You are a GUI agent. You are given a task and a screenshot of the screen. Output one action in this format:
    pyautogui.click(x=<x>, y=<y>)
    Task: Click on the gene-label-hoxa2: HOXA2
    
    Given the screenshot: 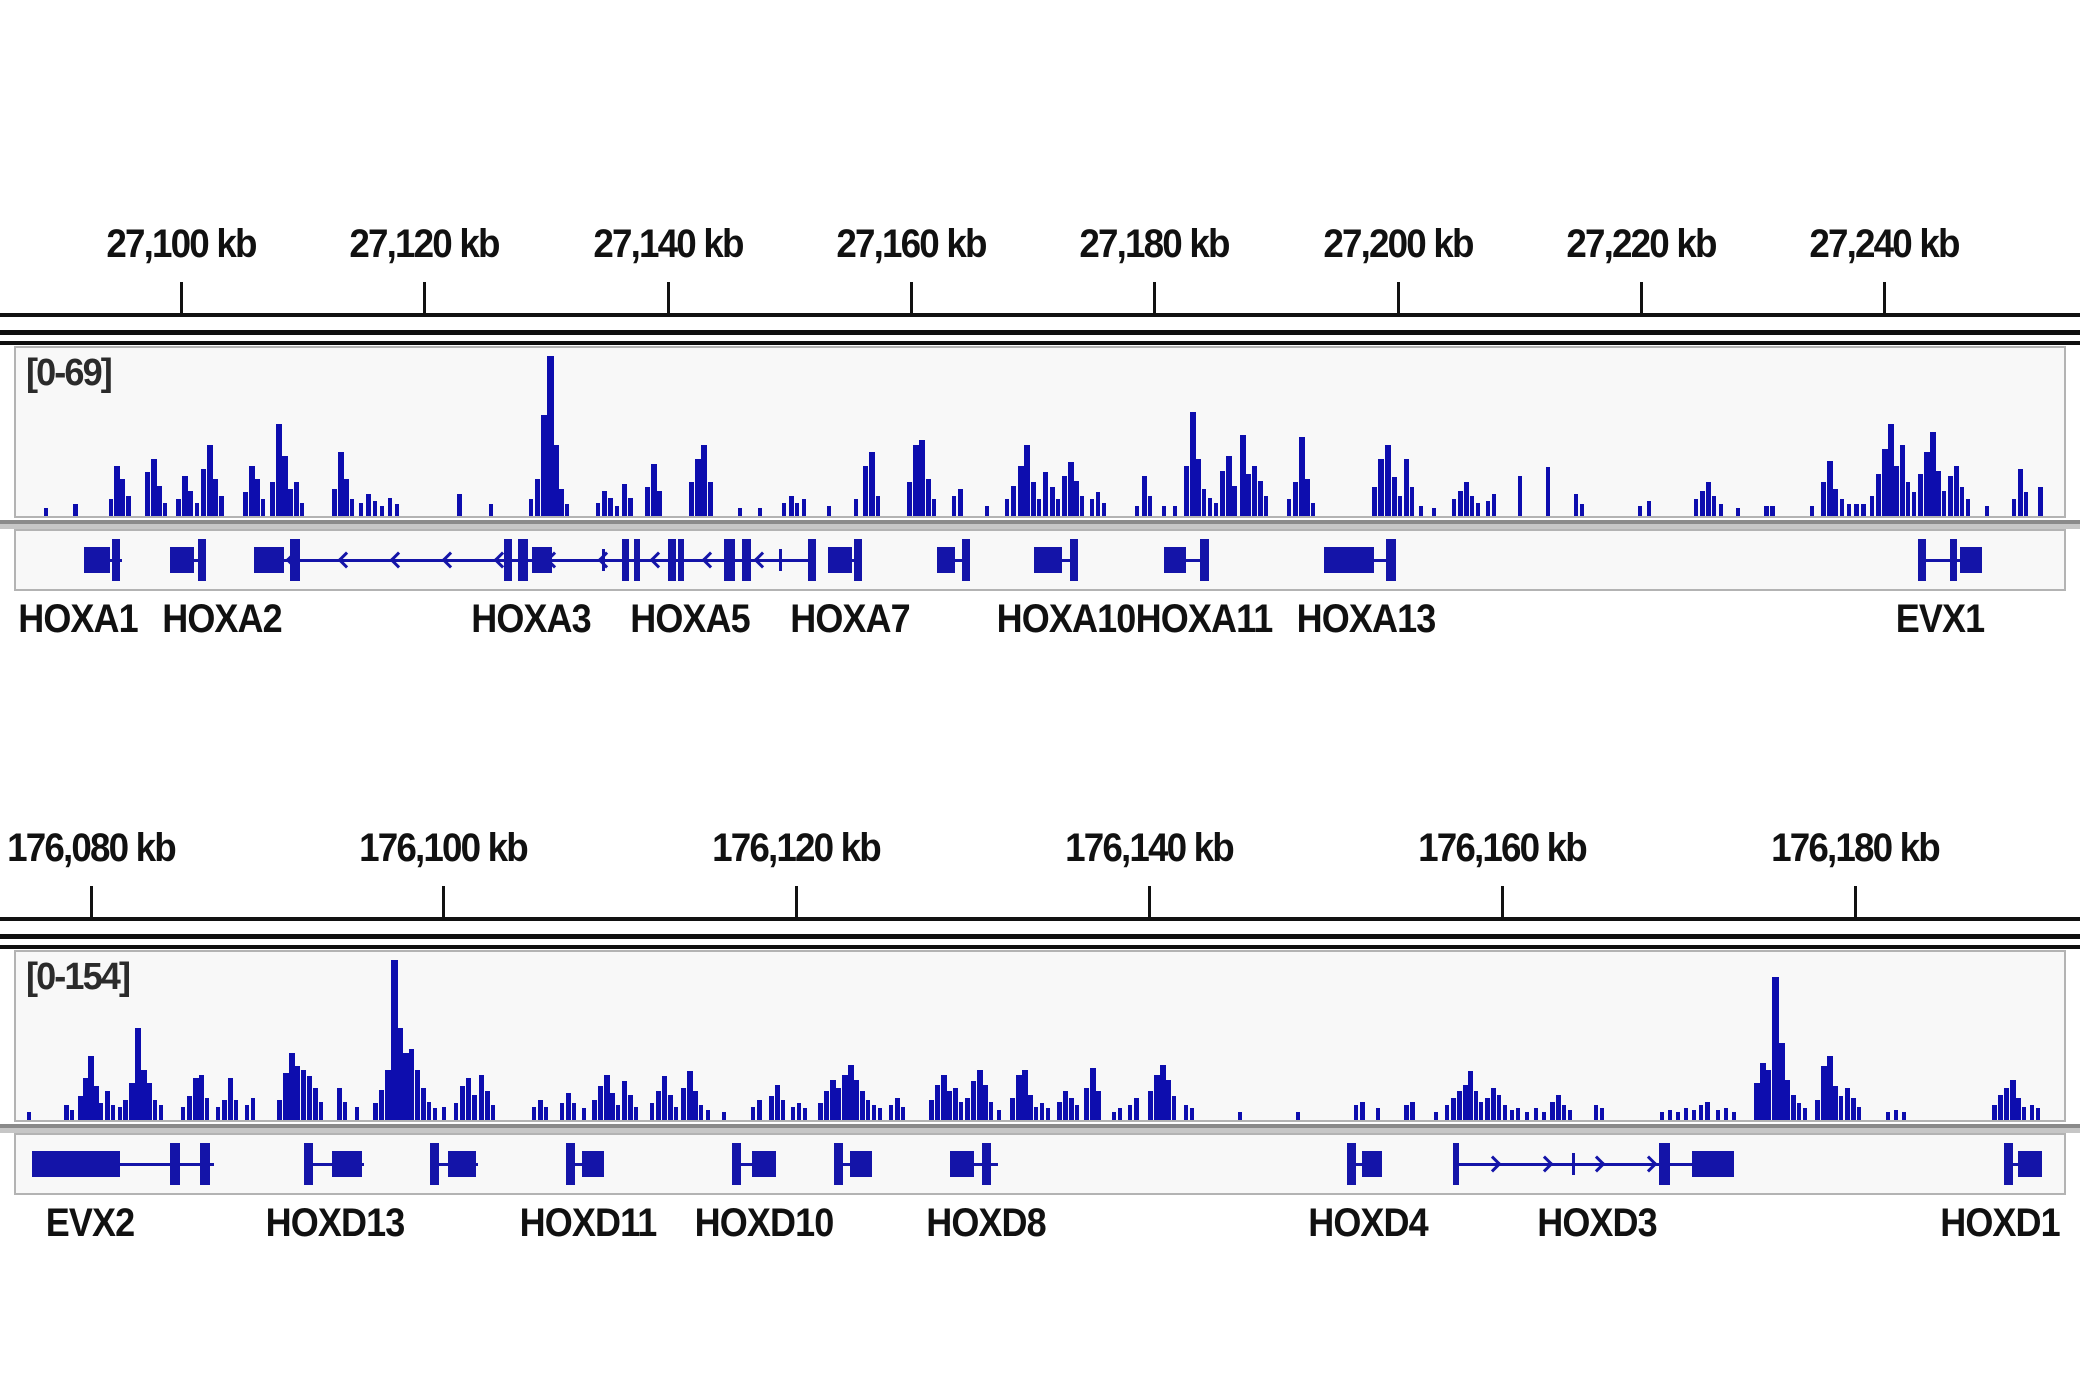 What is the action you would take?
    pyautogui.click(x=222, y=619)
    